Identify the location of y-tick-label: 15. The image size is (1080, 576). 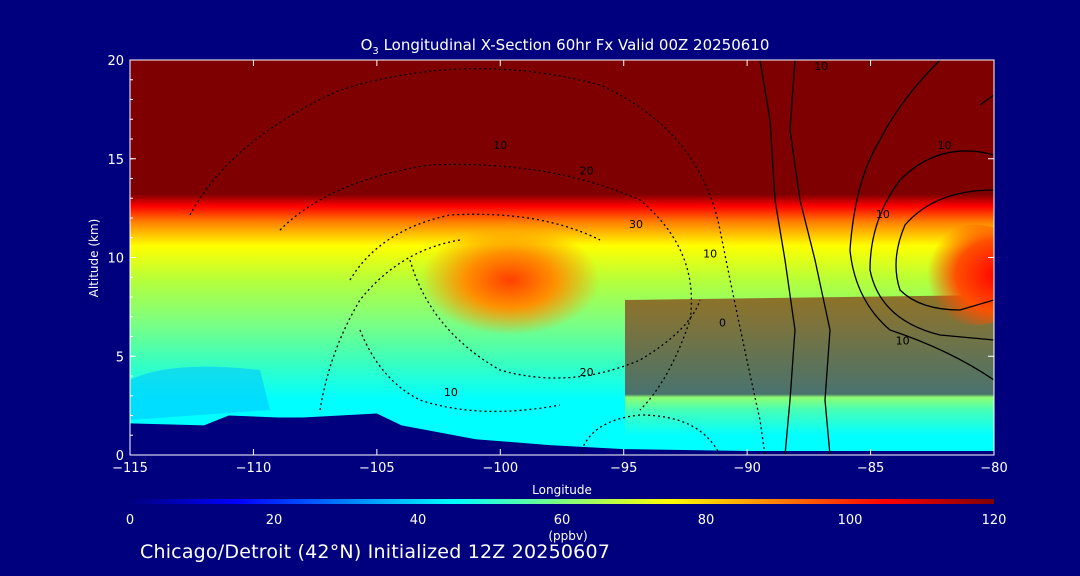
(115, 160).